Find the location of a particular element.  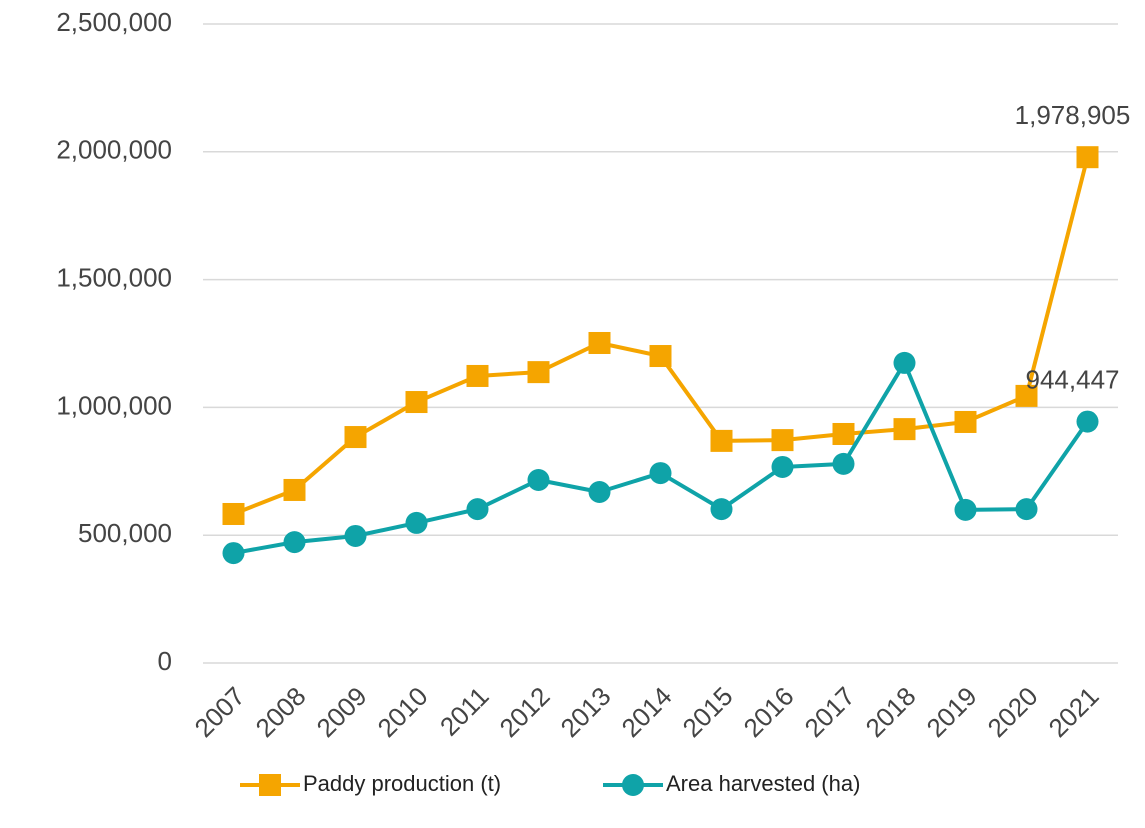

x-tick-label: 2021 is located at coordinates (1073, 712).